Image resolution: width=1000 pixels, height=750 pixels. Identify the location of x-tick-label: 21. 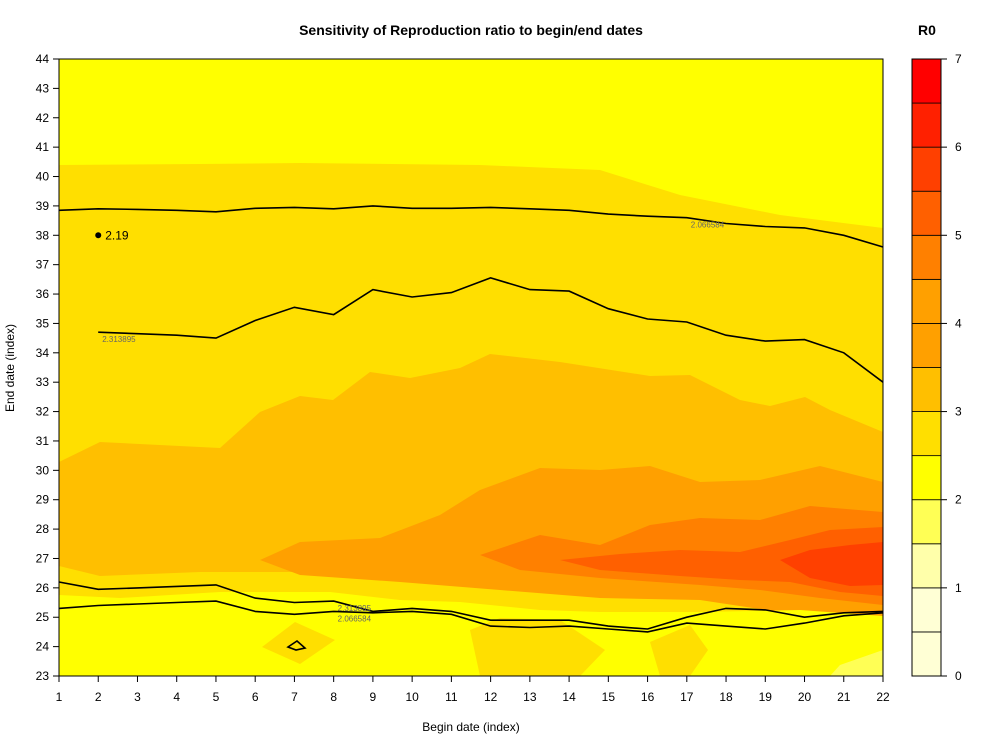
(844, 697).